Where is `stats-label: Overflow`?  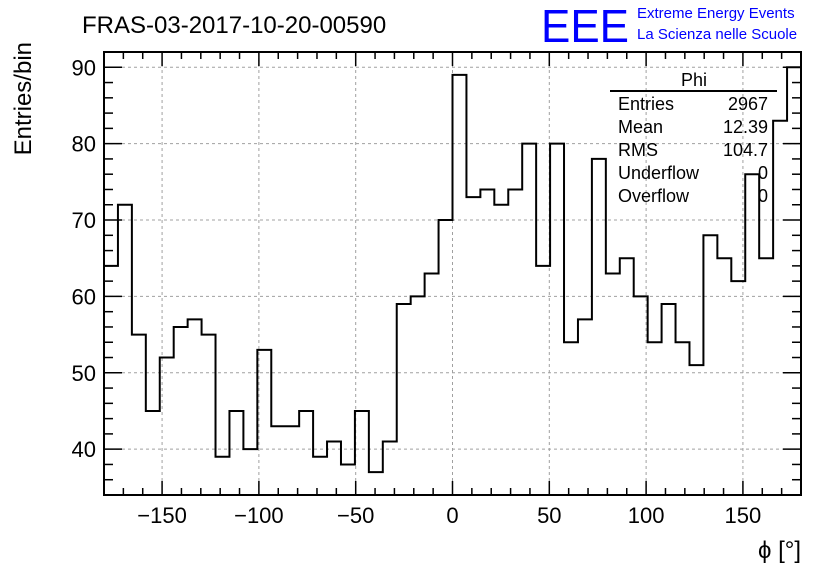 stats-label: Overflow is located at coordinates (654, 196).